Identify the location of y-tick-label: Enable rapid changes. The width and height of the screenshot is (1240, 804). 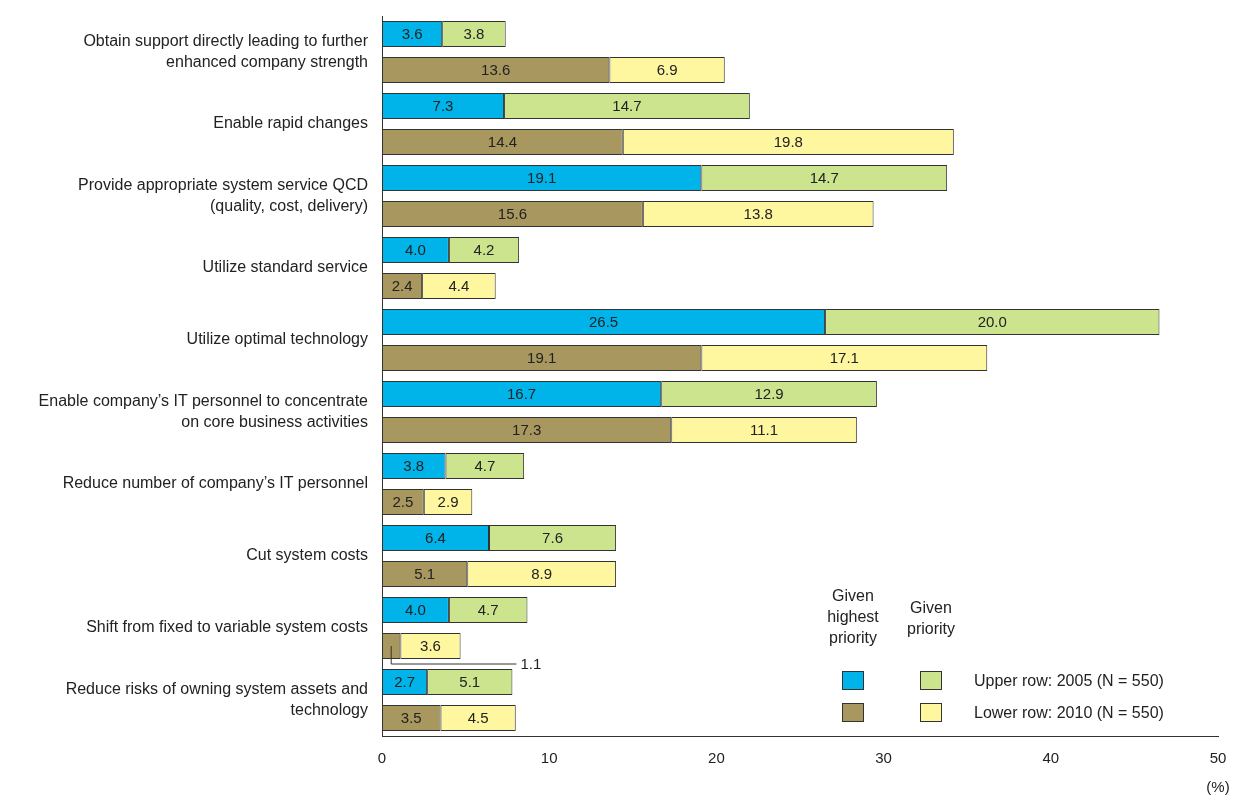
(290, 123).